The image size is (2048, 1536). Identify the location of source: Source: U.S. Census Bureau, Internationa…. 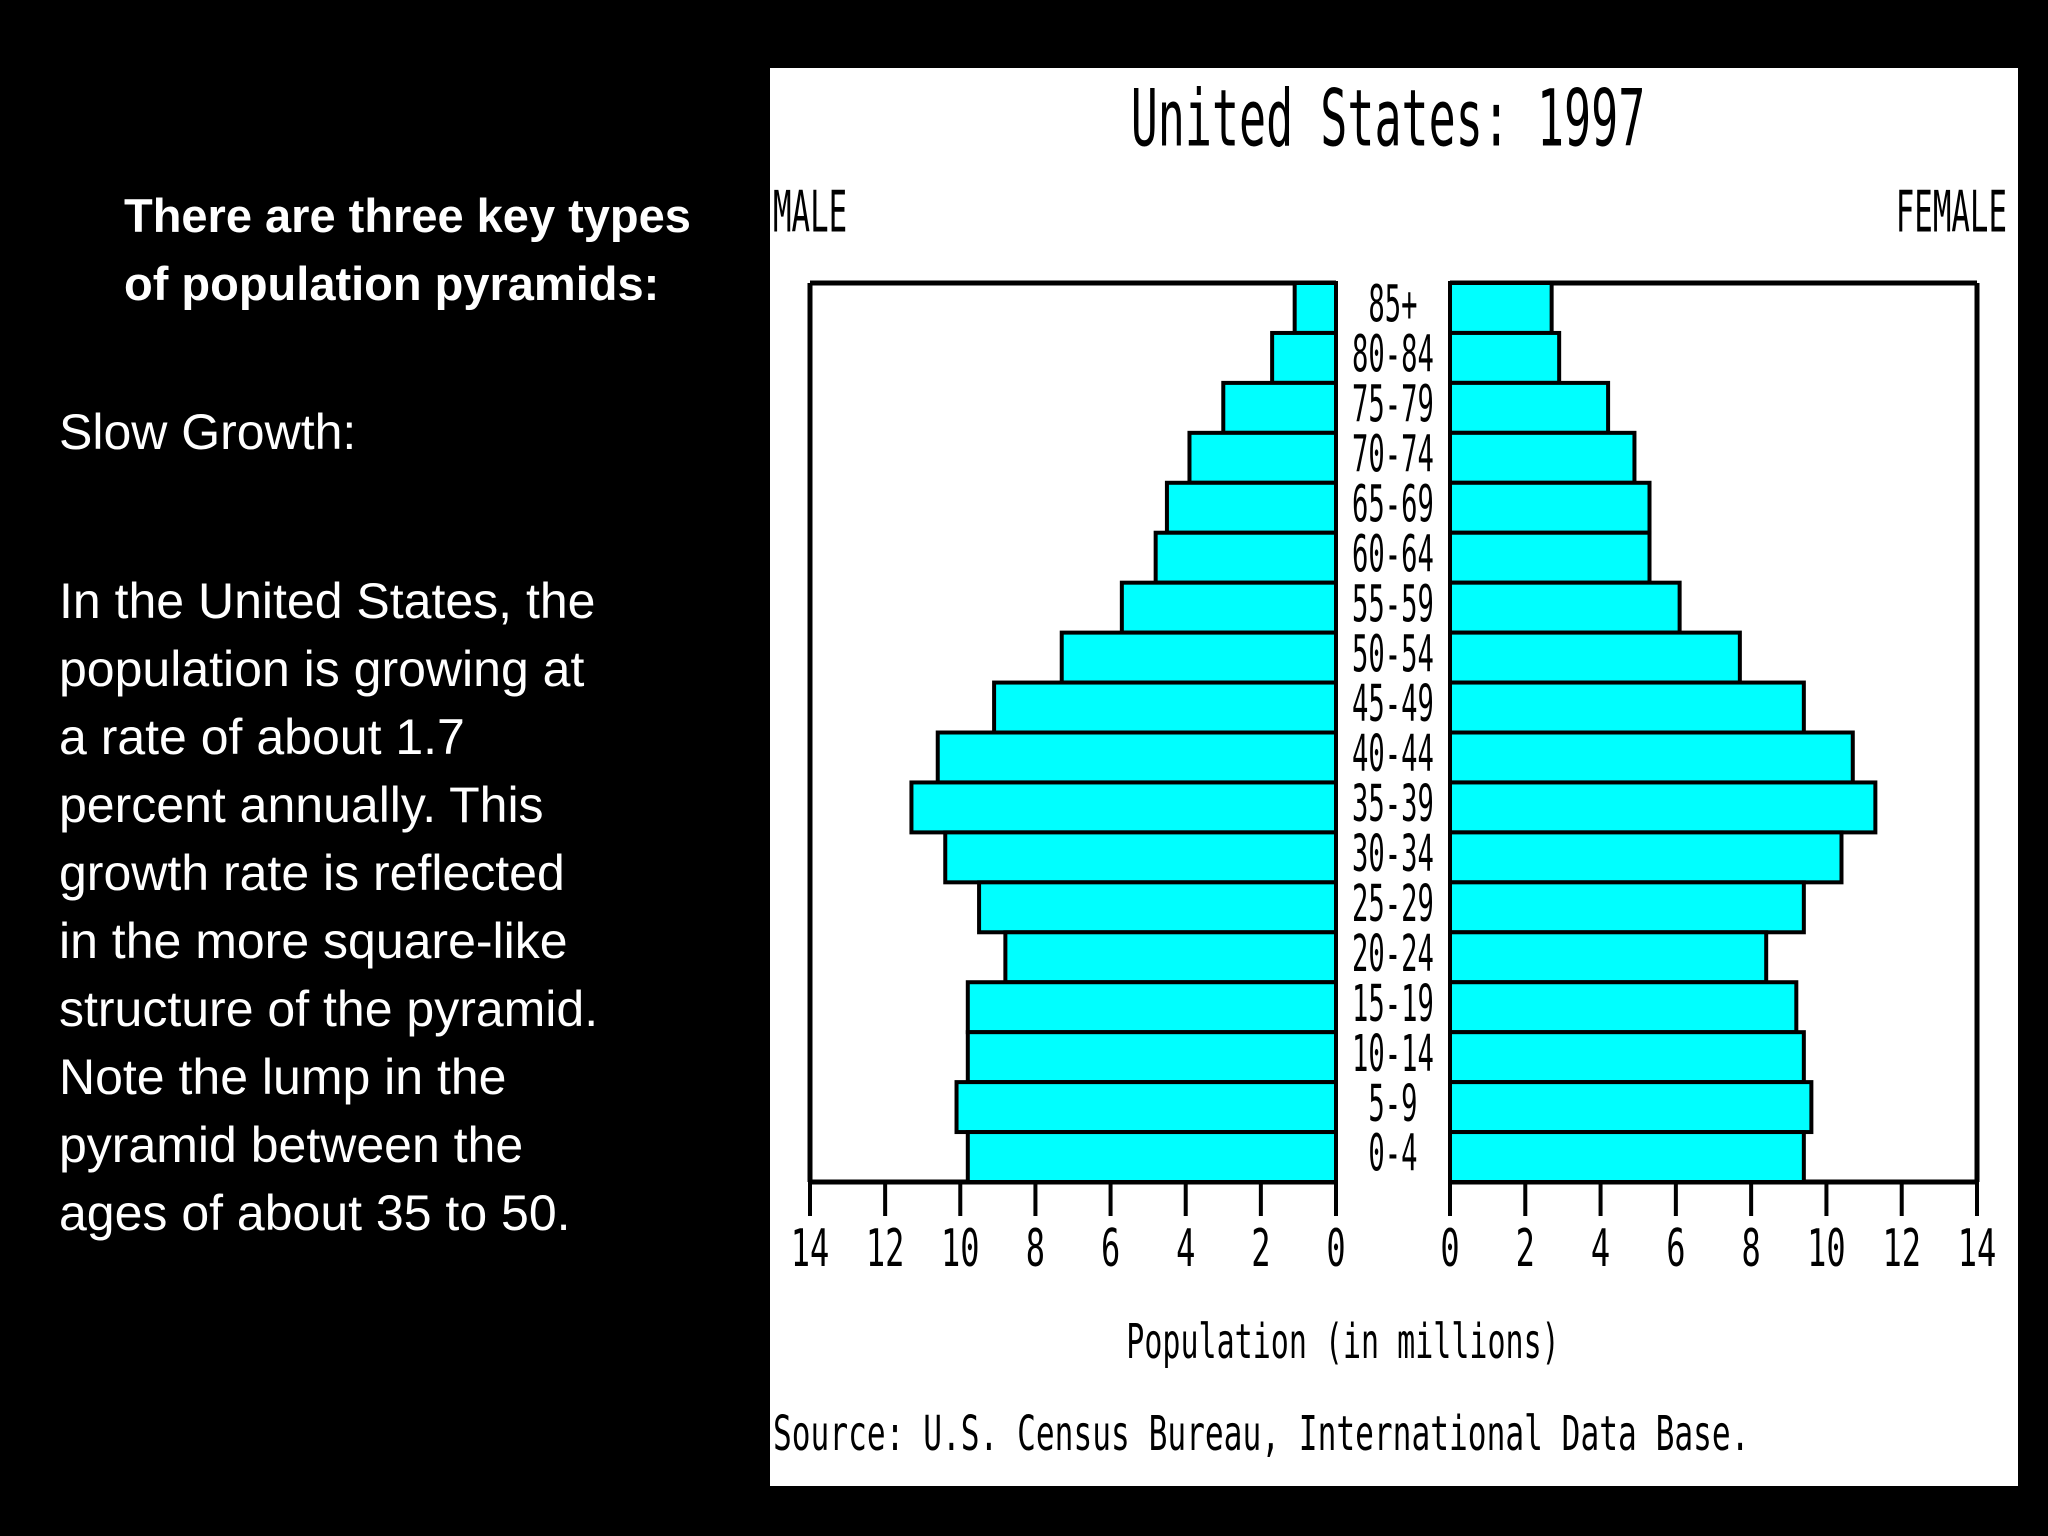
(1261, 1433).